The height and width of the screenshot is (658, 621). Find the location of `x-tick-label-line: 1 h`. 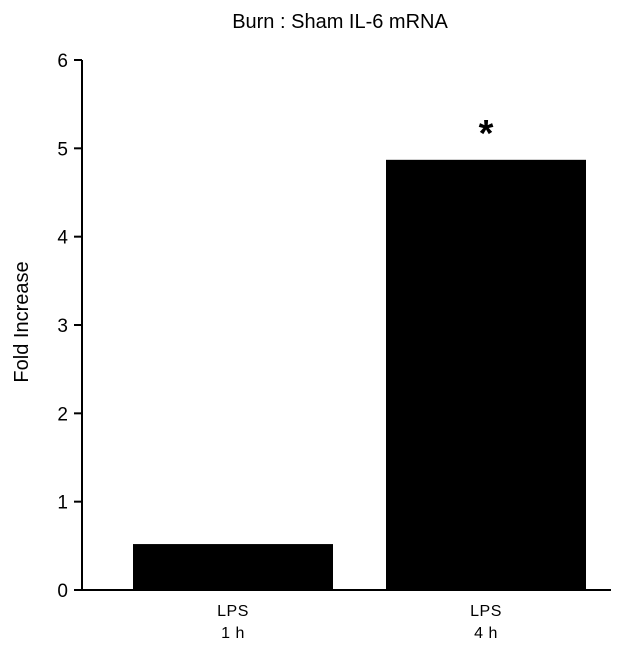

x-tick-label-line: 1 h is located at coordinates (233, 633).